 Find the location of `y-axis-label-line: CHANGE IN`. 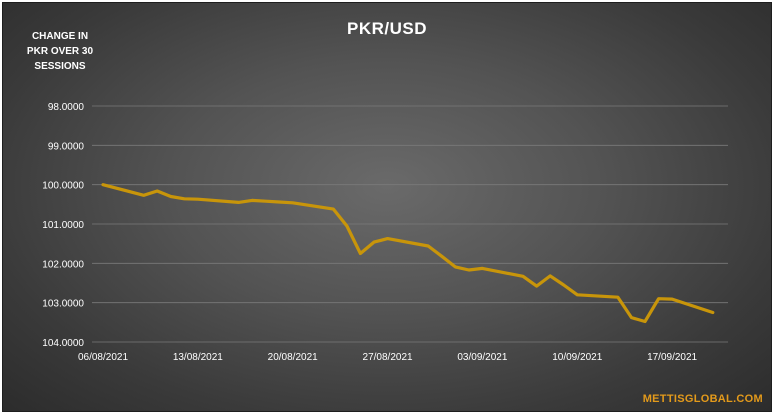

y-axis-label-line: CHANGE IN is located at coordinates (60, 36).